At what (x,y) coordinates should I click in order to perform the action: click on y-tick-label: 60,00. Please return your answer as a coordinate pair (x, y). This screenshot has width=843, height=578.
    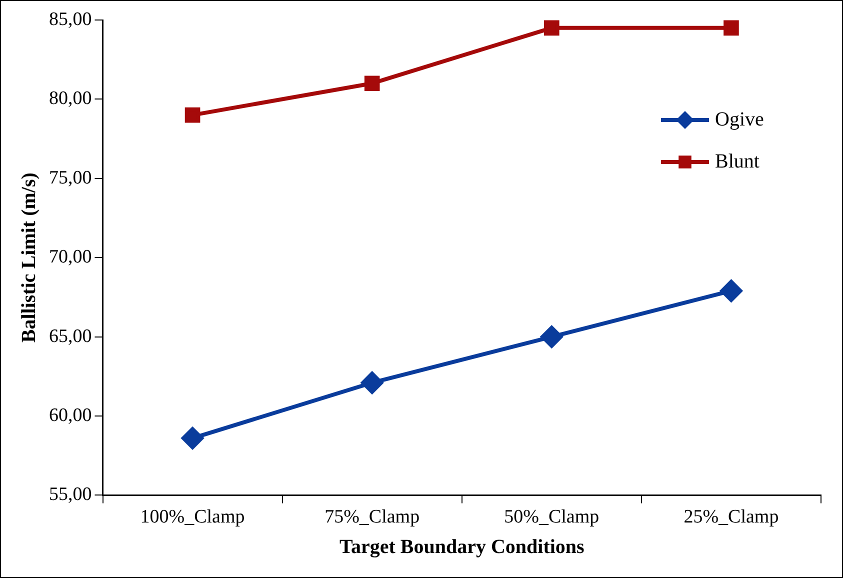
    Looking at the image, I should click on (70, 415).